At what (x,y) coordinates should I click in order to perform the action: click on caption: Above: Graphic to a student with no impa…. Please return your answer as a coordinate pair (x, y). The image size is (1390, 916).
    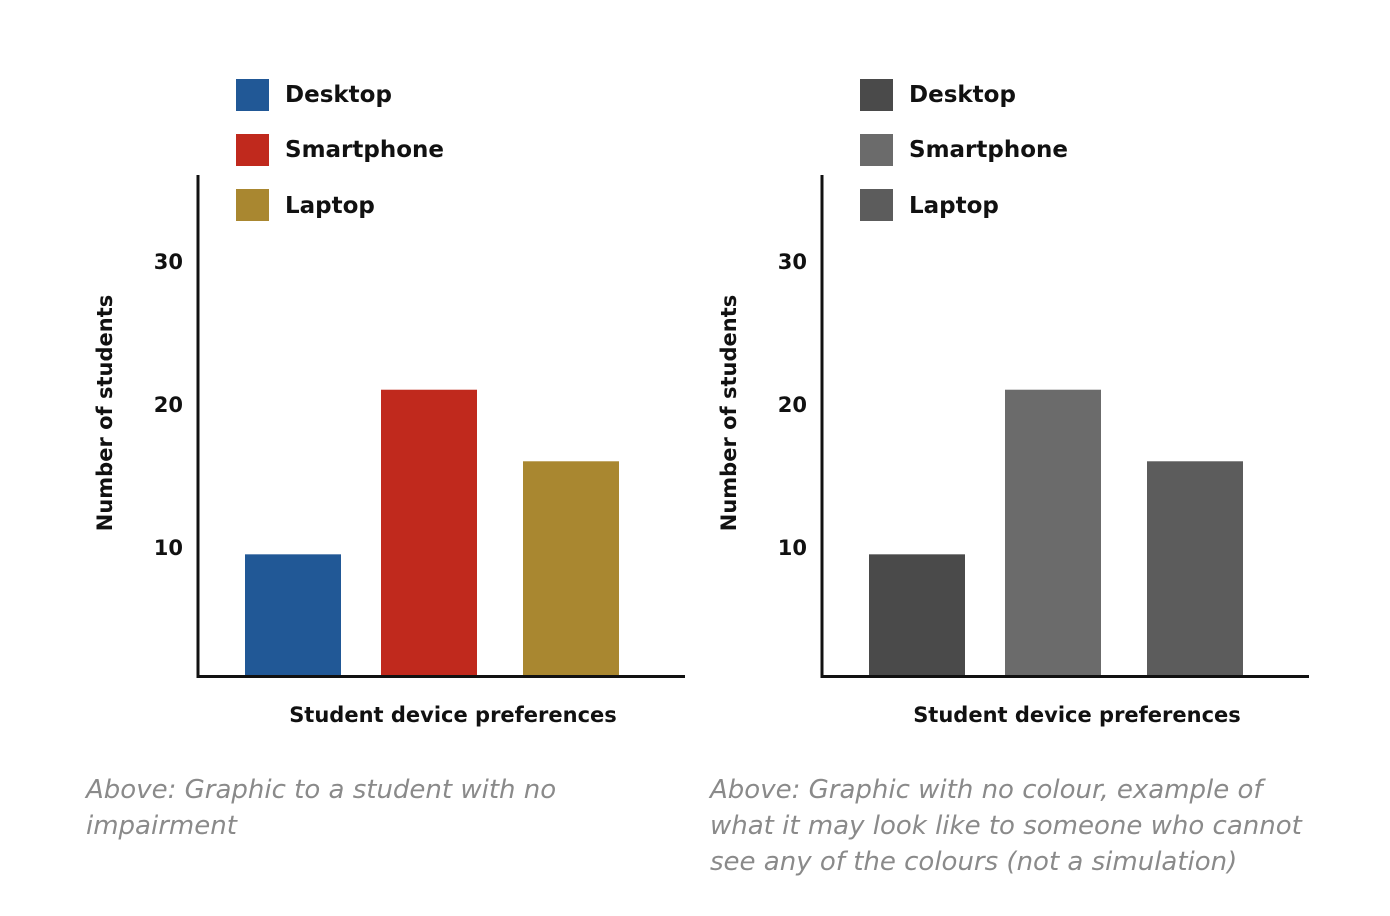
    Looking at the image, I should click on (321, 808).